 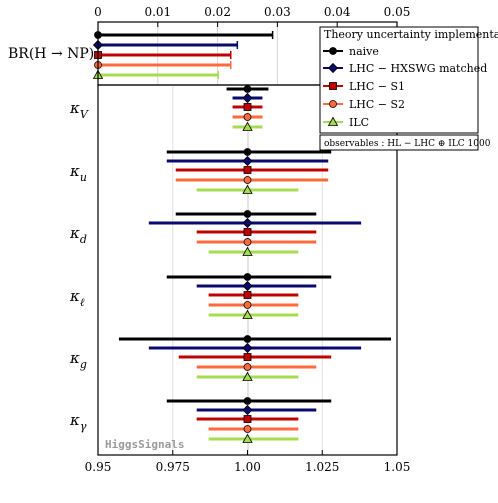 I want to click on legend-label-0: naive, so click(x=364, y=51).